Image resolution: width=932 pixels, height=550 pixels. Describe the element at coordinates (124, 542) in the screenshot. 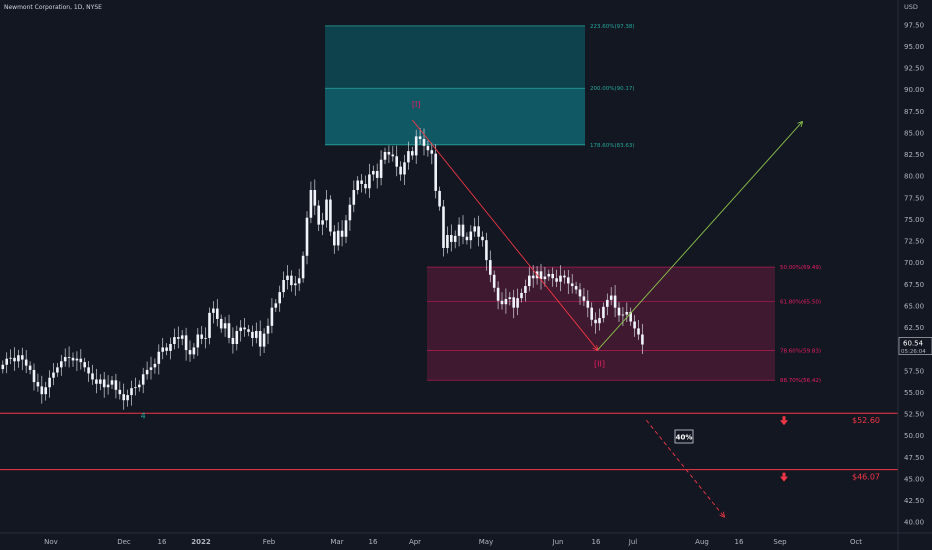

I see `x-tick-label: Dec` at that location.